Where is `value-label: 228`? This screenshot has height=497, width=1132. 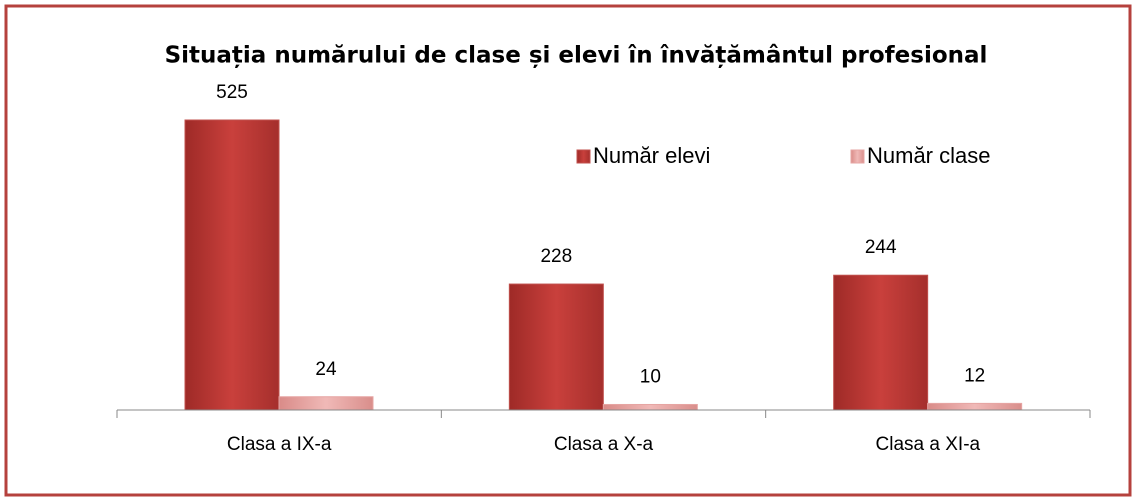 value-label: 228 is located at coordinates (556, 256).